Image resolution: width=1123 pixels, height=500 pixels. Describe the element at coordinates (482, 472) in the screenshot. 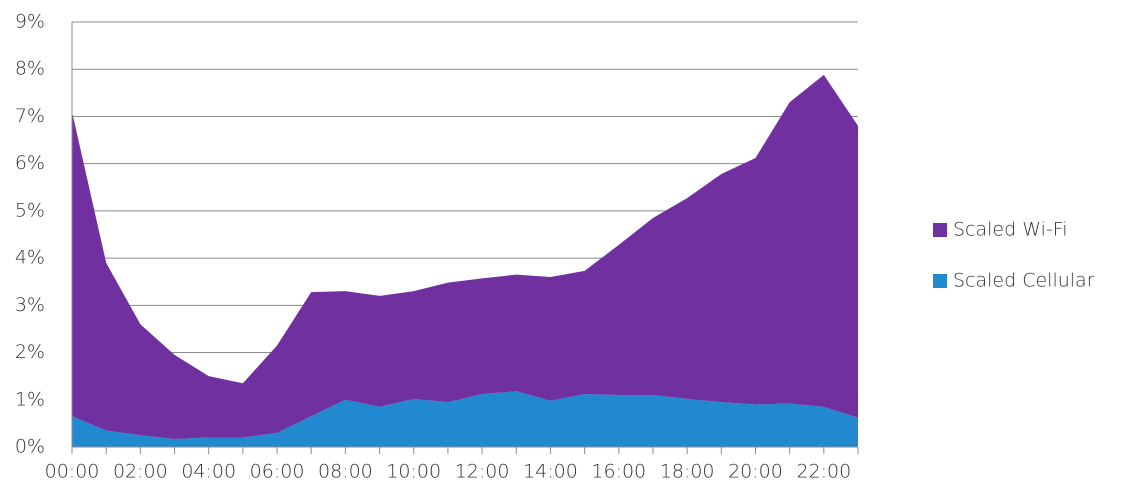

I see `x-tick-label: 12:00` at that location.